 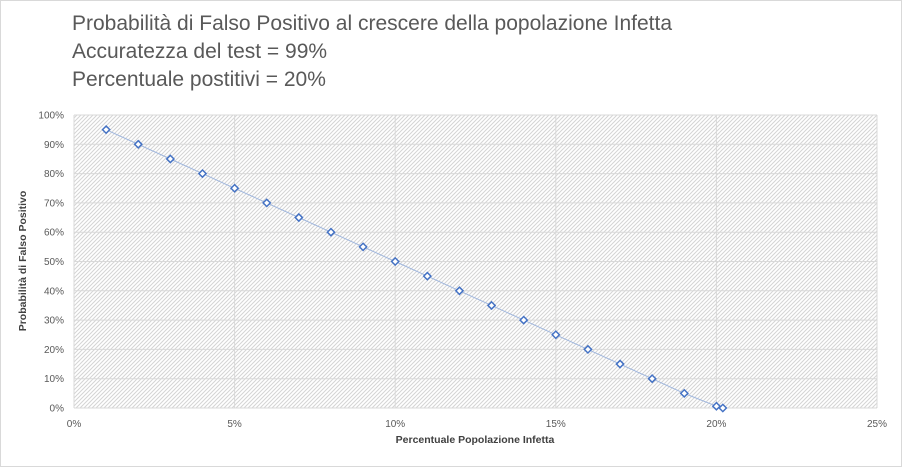 What do you see at coordinates (54, 350) in the screenshot?
I see `y-tick-label: 20%` at bounding box center [54, 350].